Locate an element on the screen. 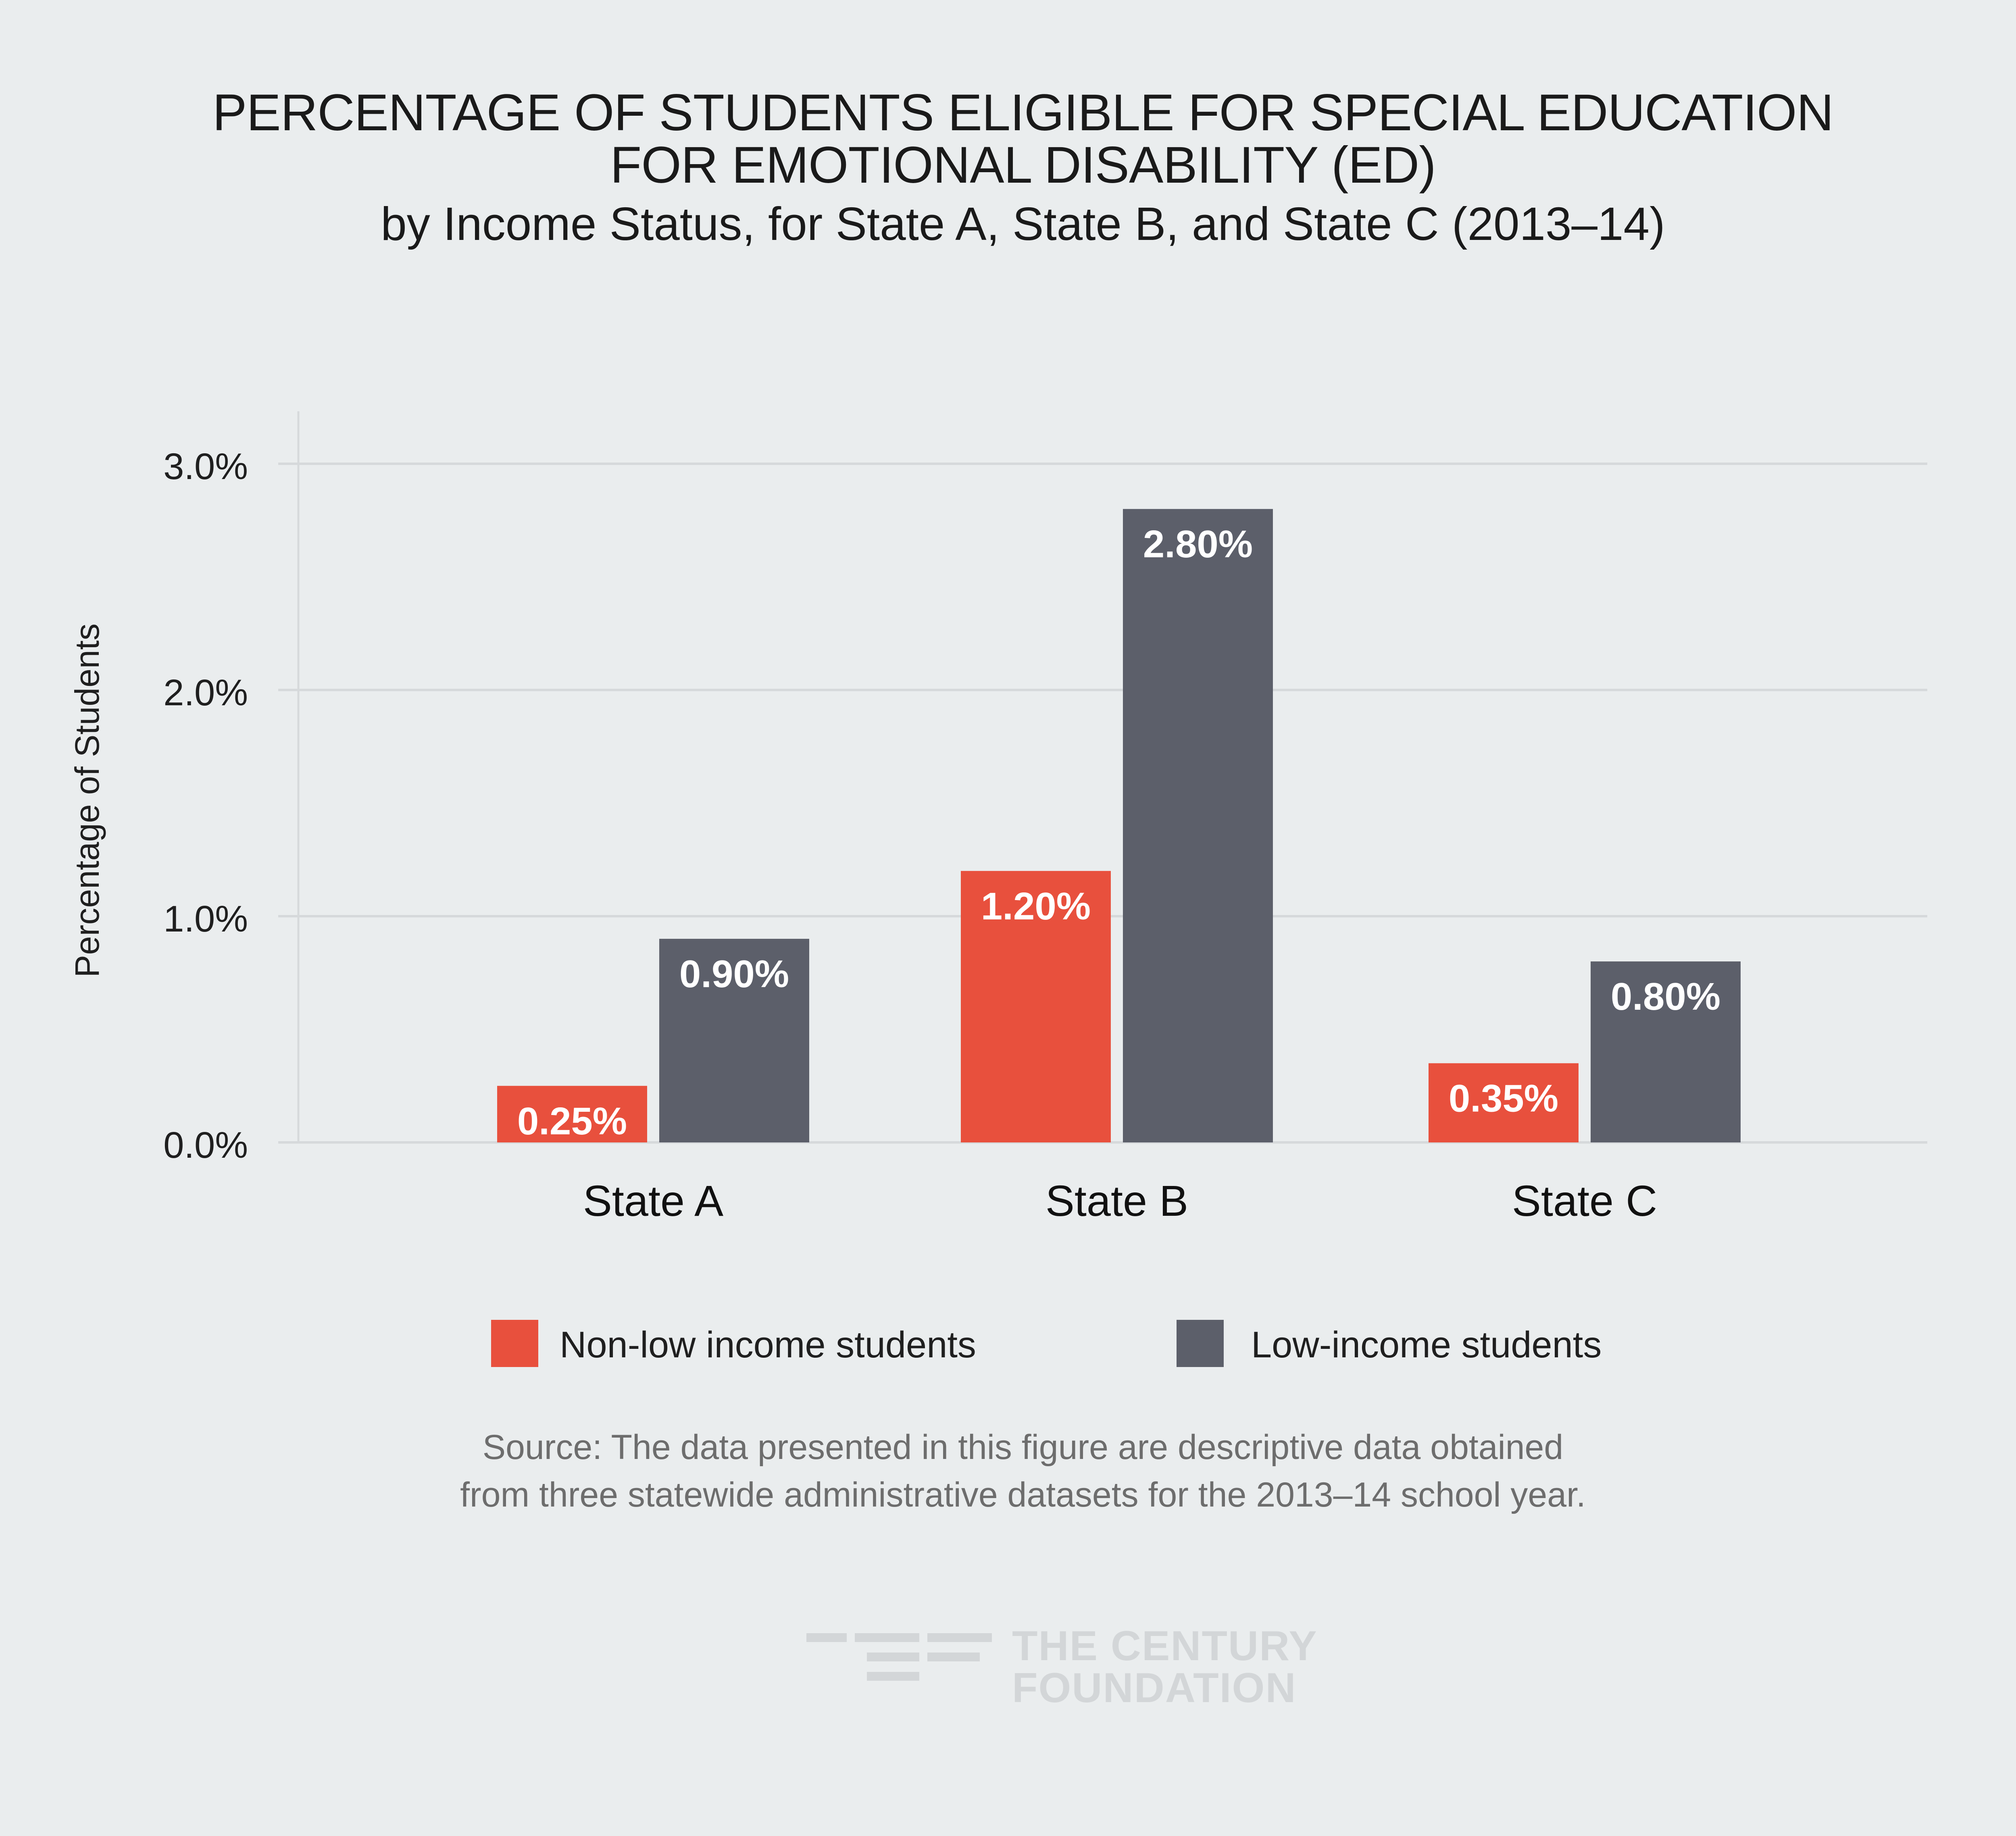  x-tick-label: State A is located at coordinates (653, 1200).